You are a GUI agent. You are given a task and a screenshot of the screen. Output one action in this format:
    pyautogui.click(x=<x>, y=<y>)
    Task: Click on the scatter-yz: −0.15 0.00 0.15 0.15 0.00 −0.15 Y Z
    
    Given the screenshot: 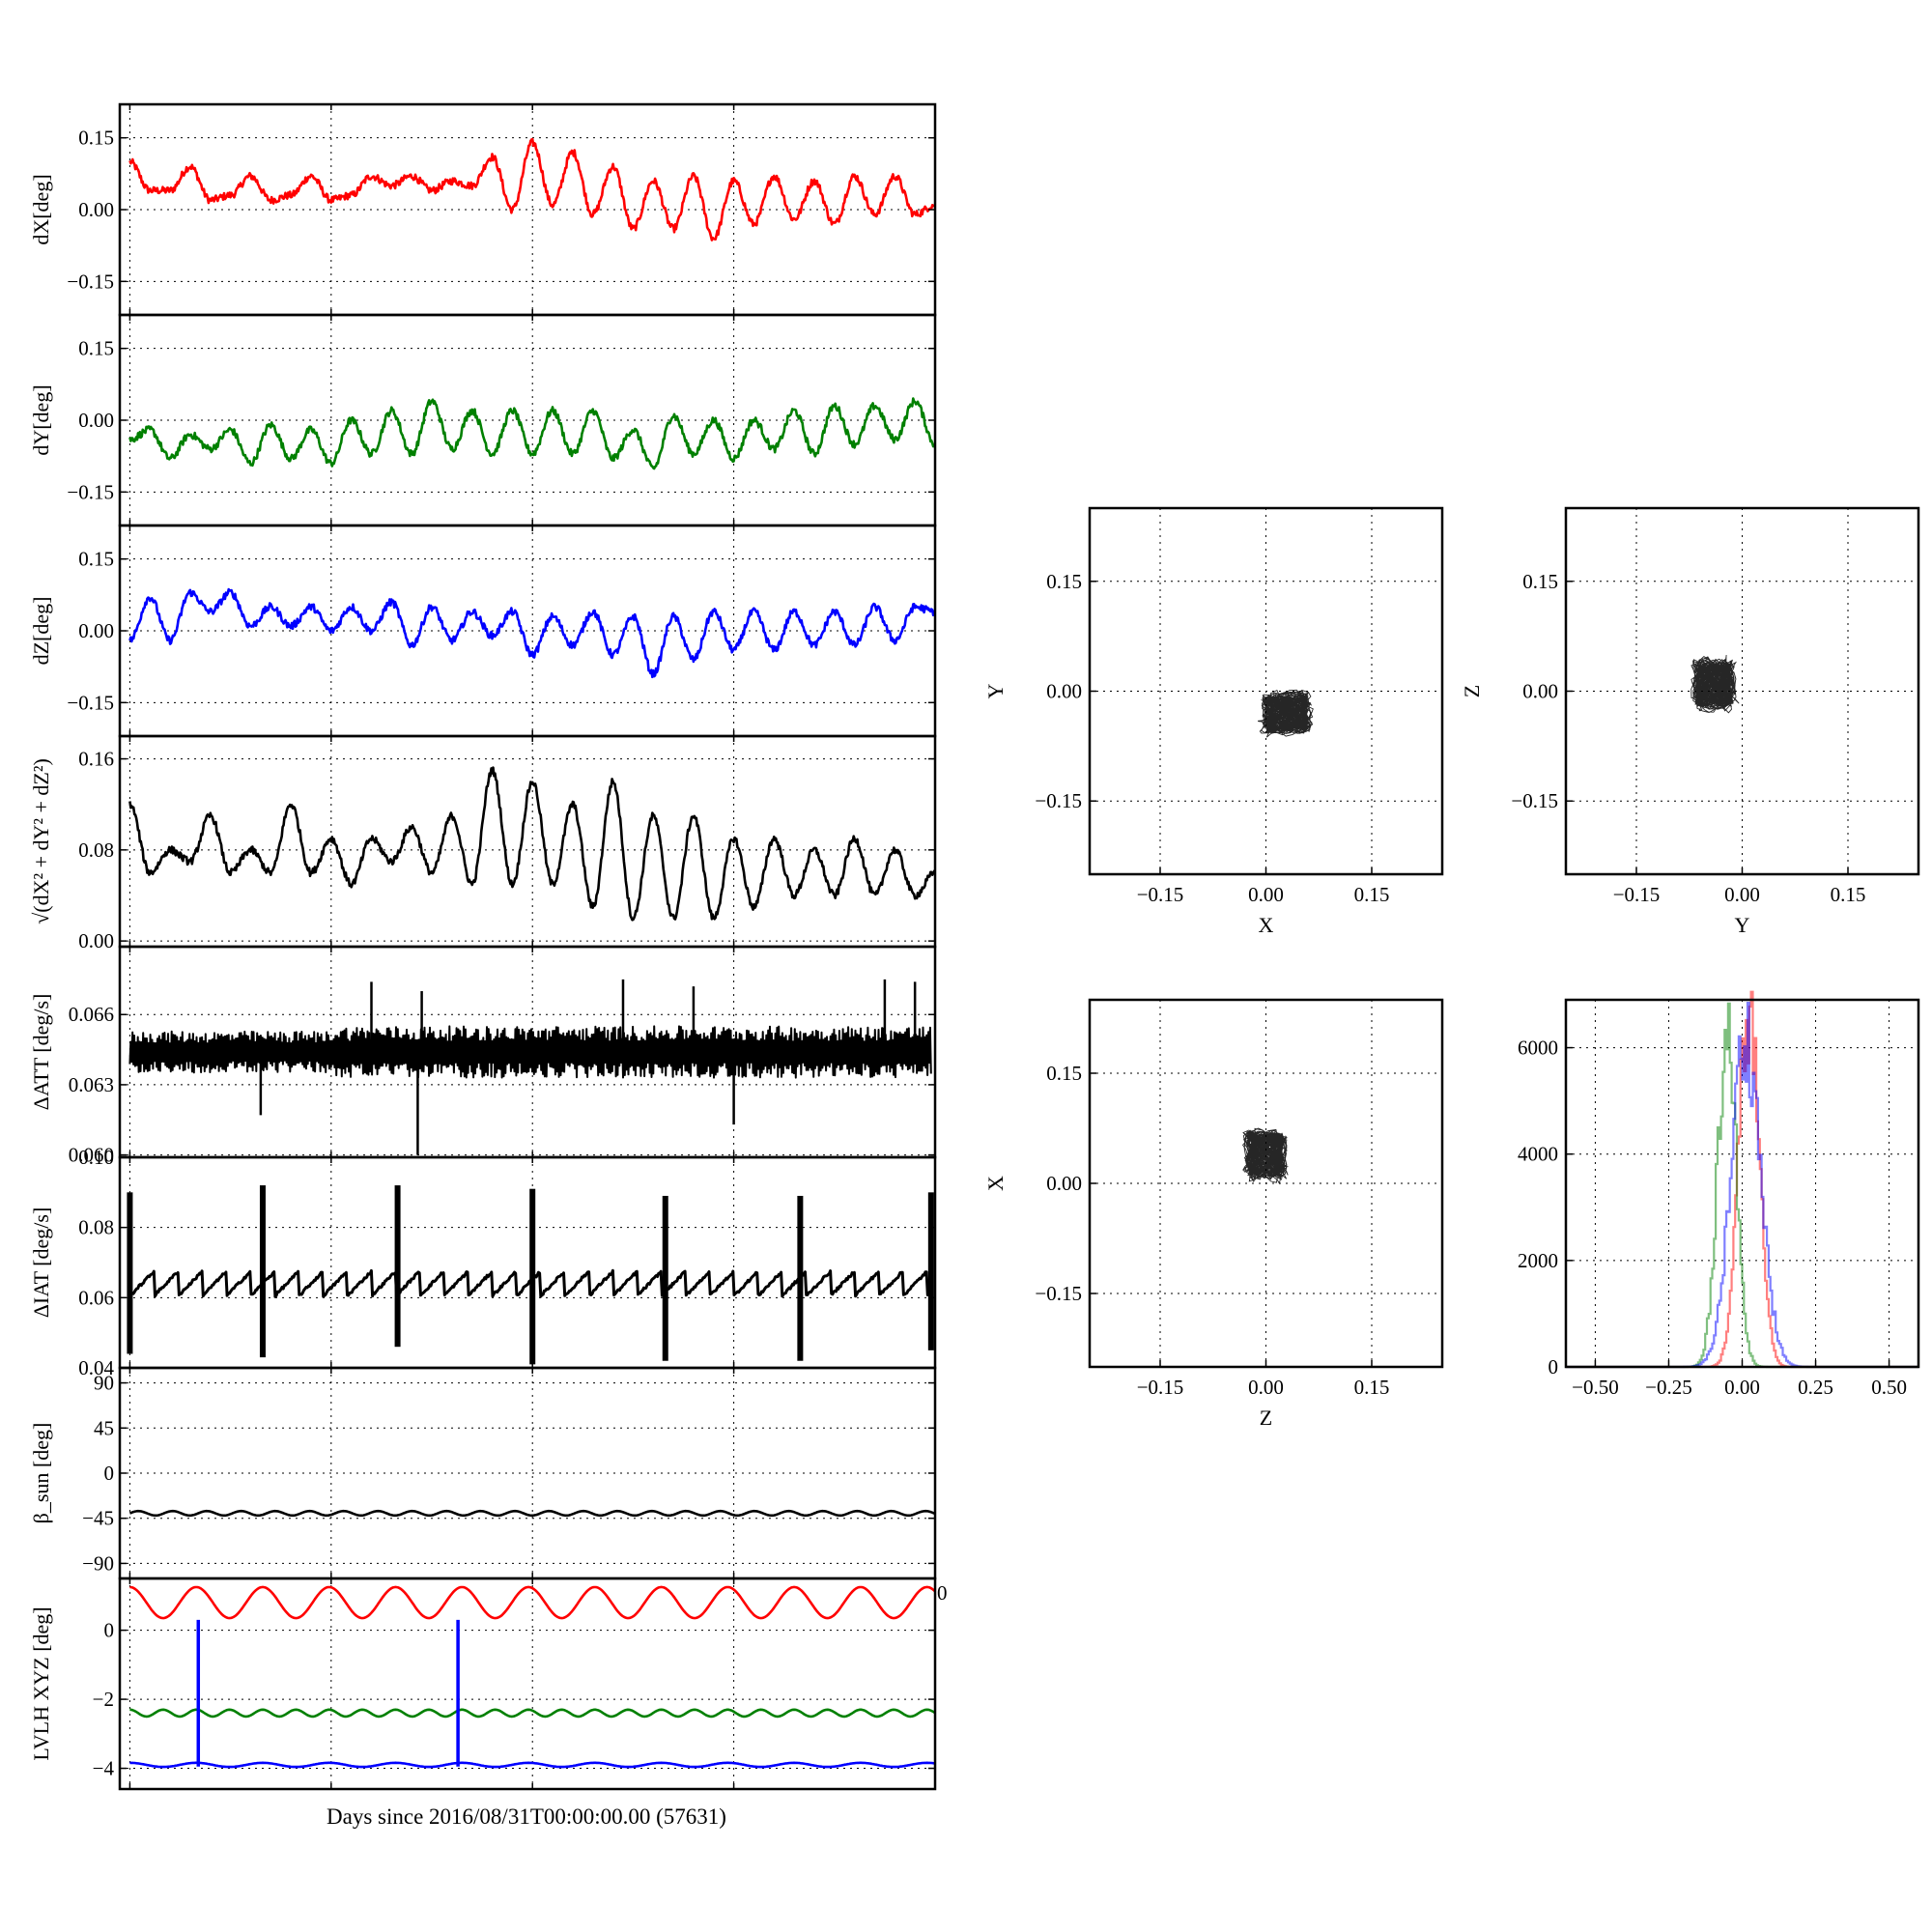 What is the action you would take?
    pyautogui.click(x=1690, y=721)
    